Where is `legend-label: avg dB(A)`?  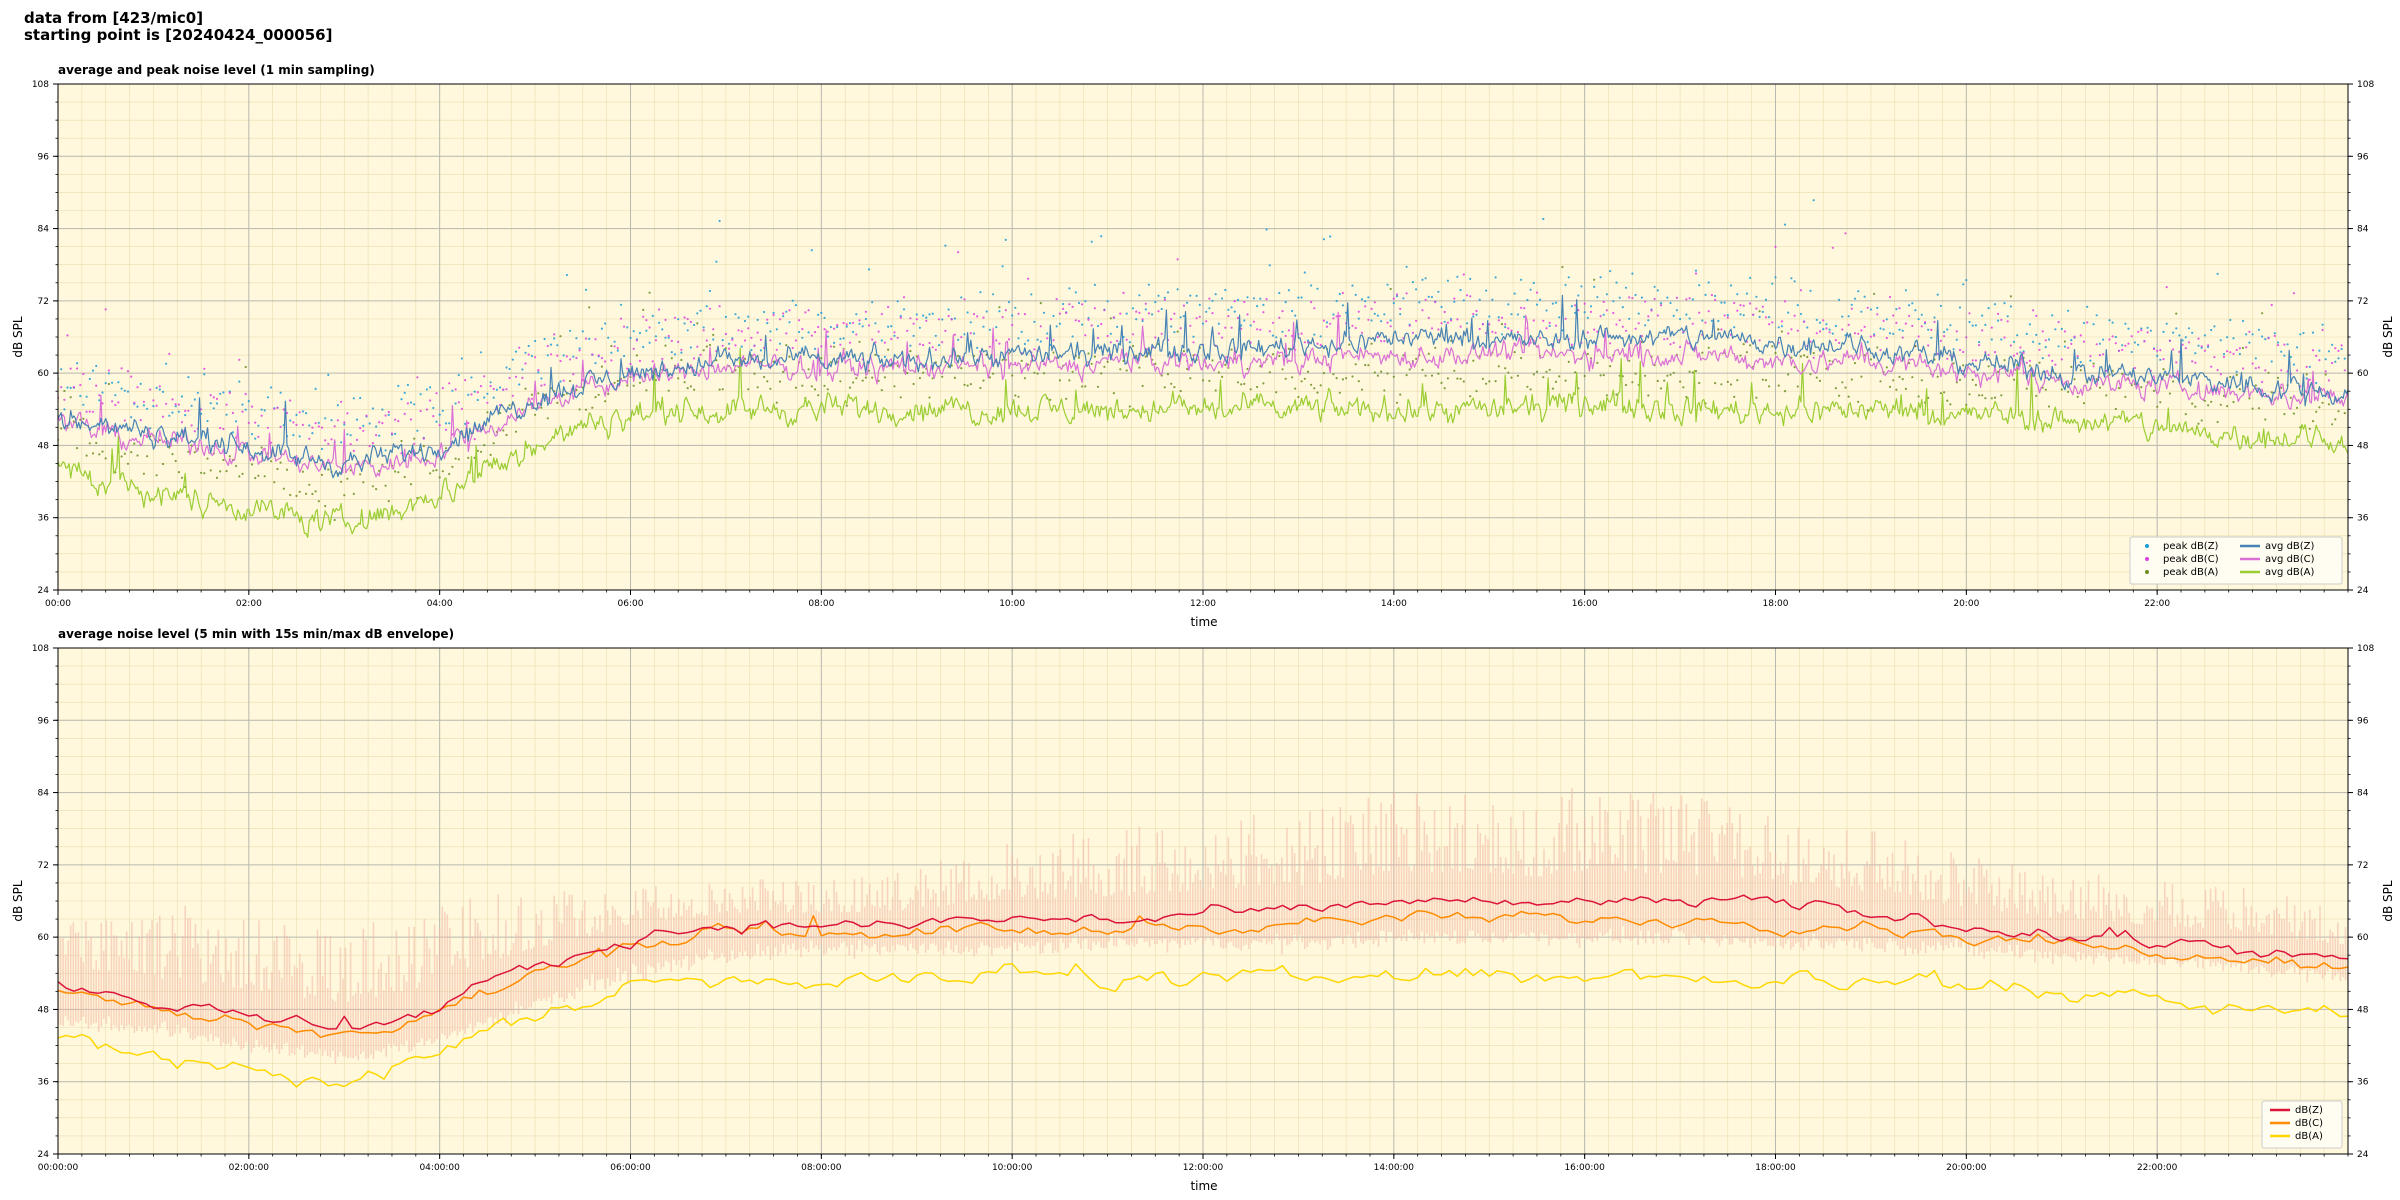 legend-label: avg dB(A) is located at coordinates (2290, 572).